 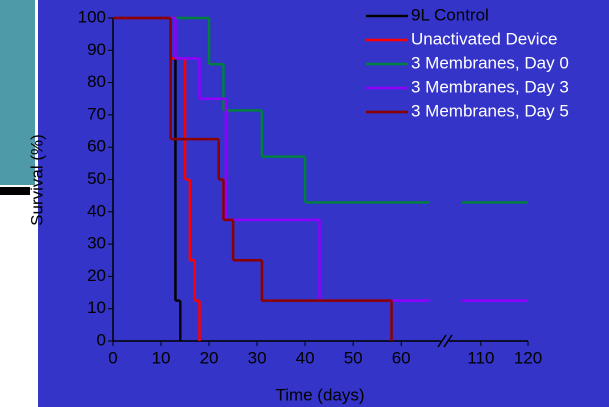 I want to click on legend-label: Unactivated Device, so click(x=484, y=38).